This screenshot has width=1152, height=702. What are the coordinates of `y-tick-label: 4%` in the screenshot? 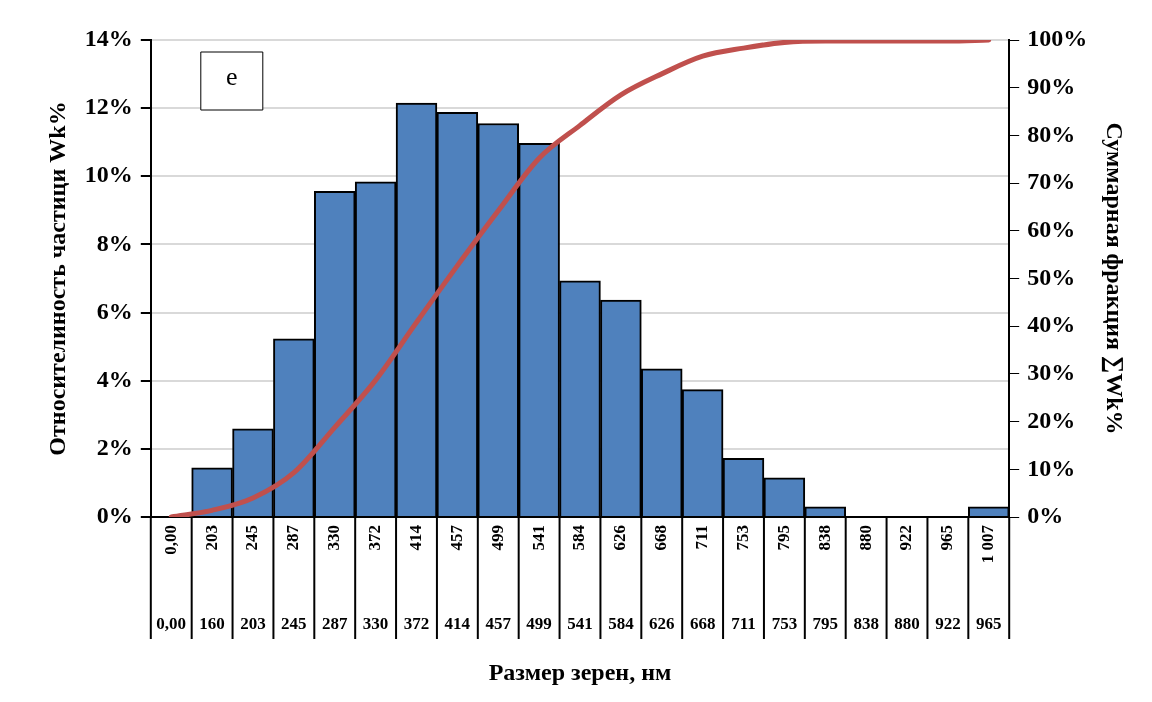 It's located at (114, 378).